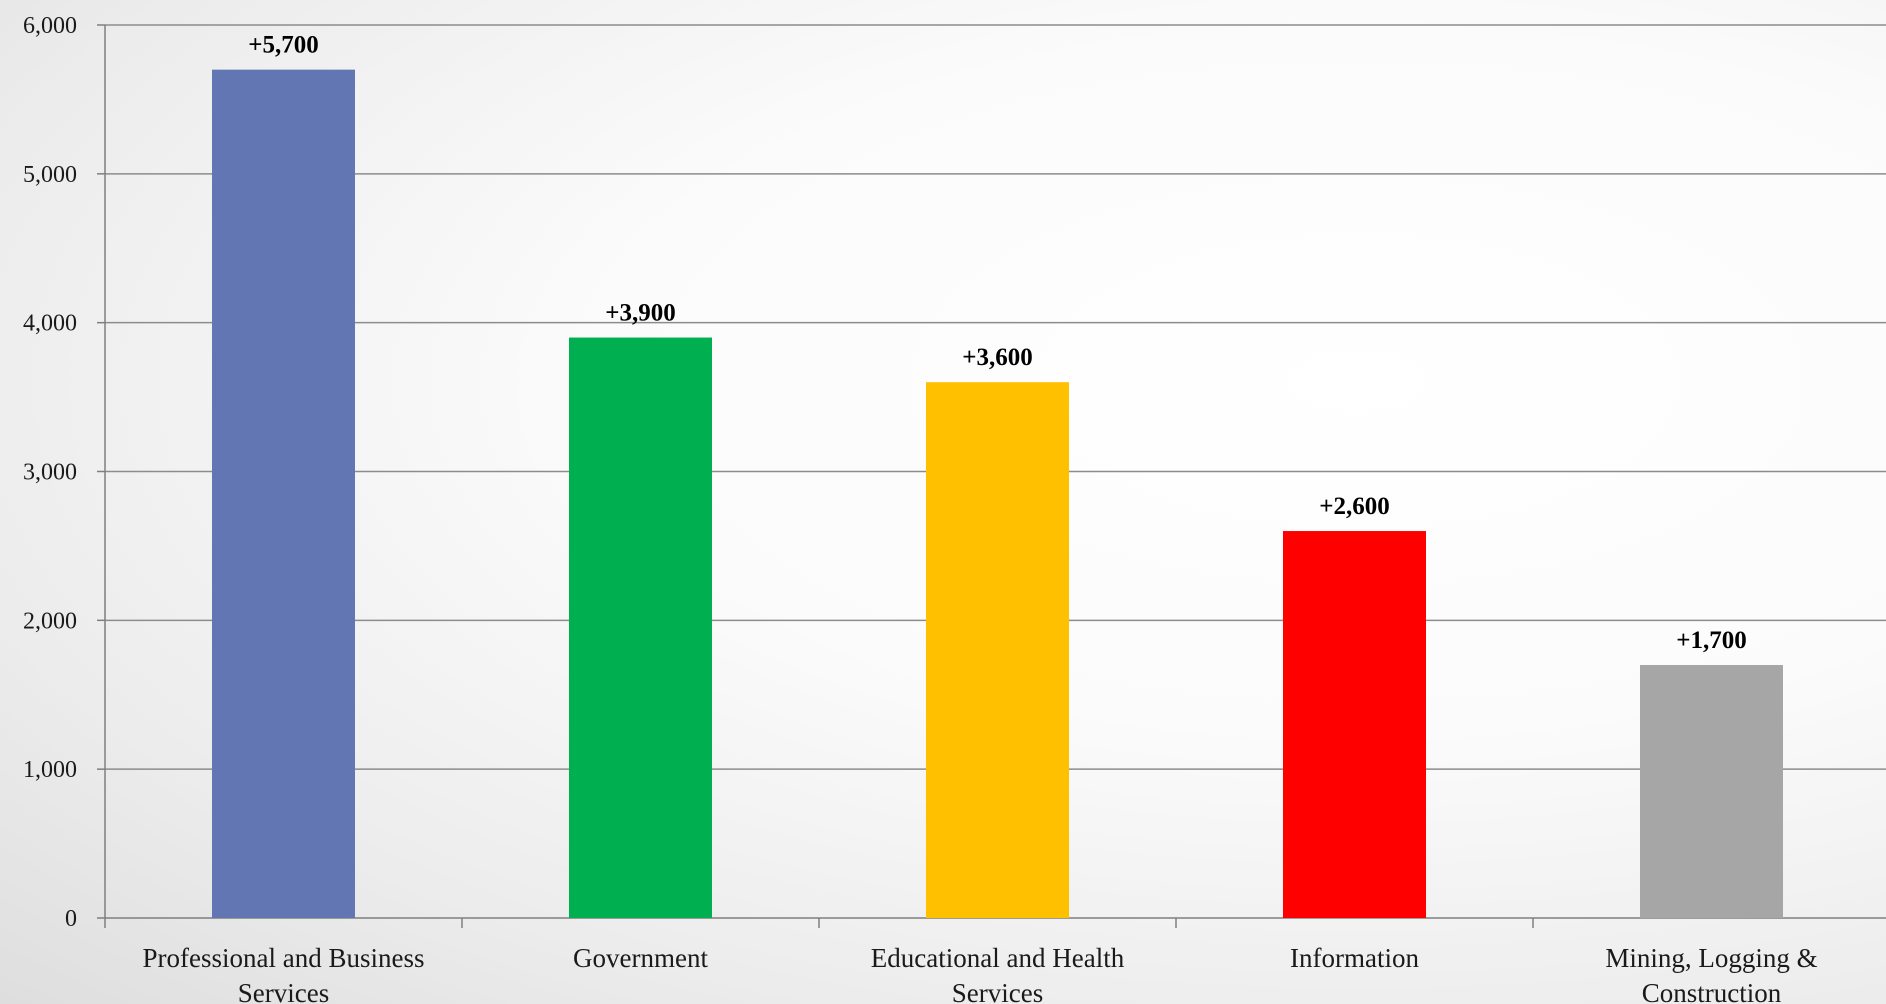 Image resolution: width=1886 pixels, height=1004 pixels. Describe the element at coordinates (50, 770) in the screenshot. I see `y-tick-label: 1,000` at that location.